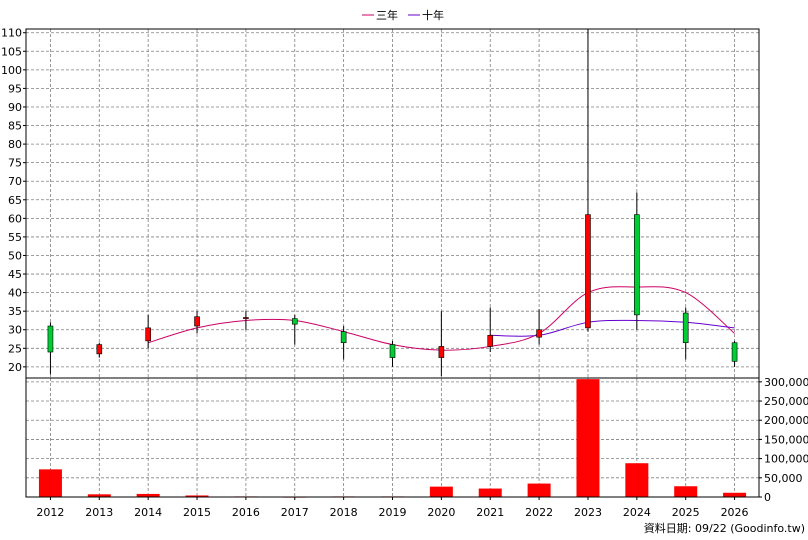  Describe the element at coordinates (15, 237) in the screenshot. I see `price-tick-label: 55` at that location.